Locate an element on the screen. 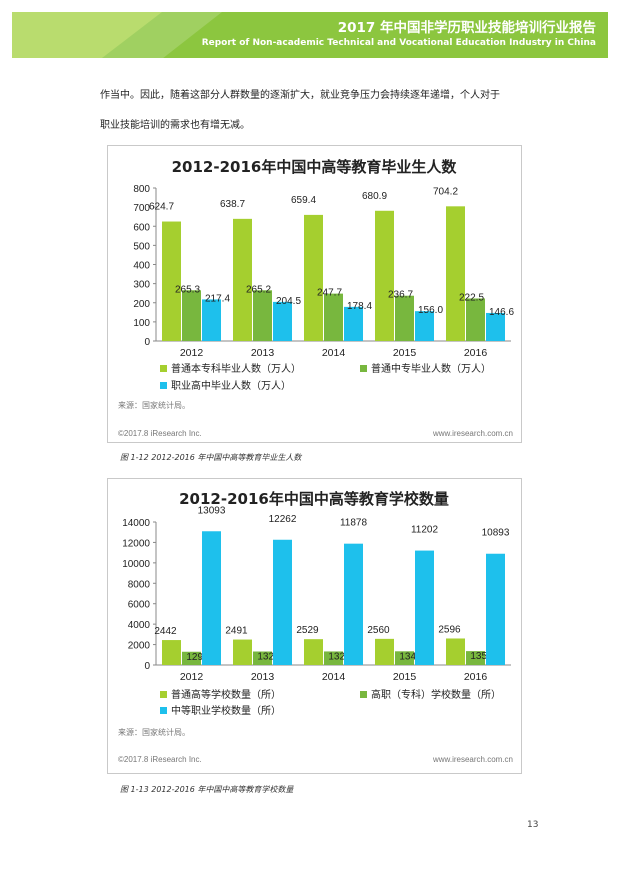  data-label: 1359 is located at coordinates (481, 656).